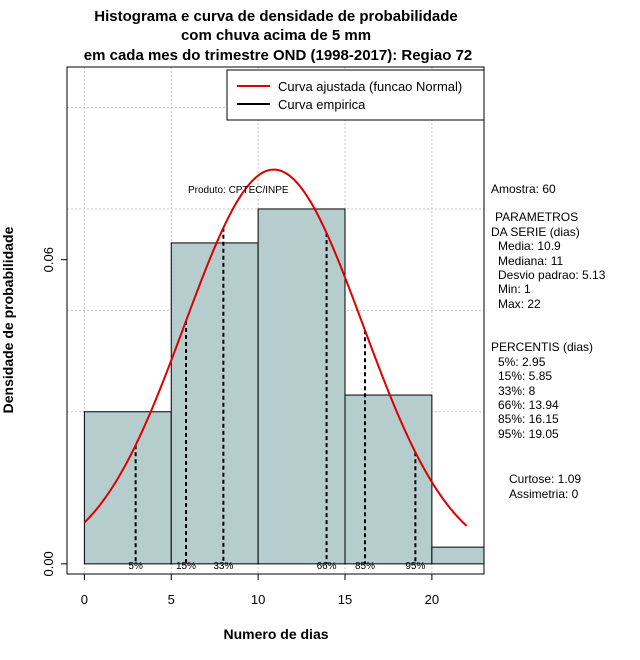 Image resolution: width=640 pixels, height=660 pixels. What do you see at coordinates (276, 35) in the screenshot?
I see `chart-title-line-2: com chuva acima de 5 mm` at bounding box center [276, 35].